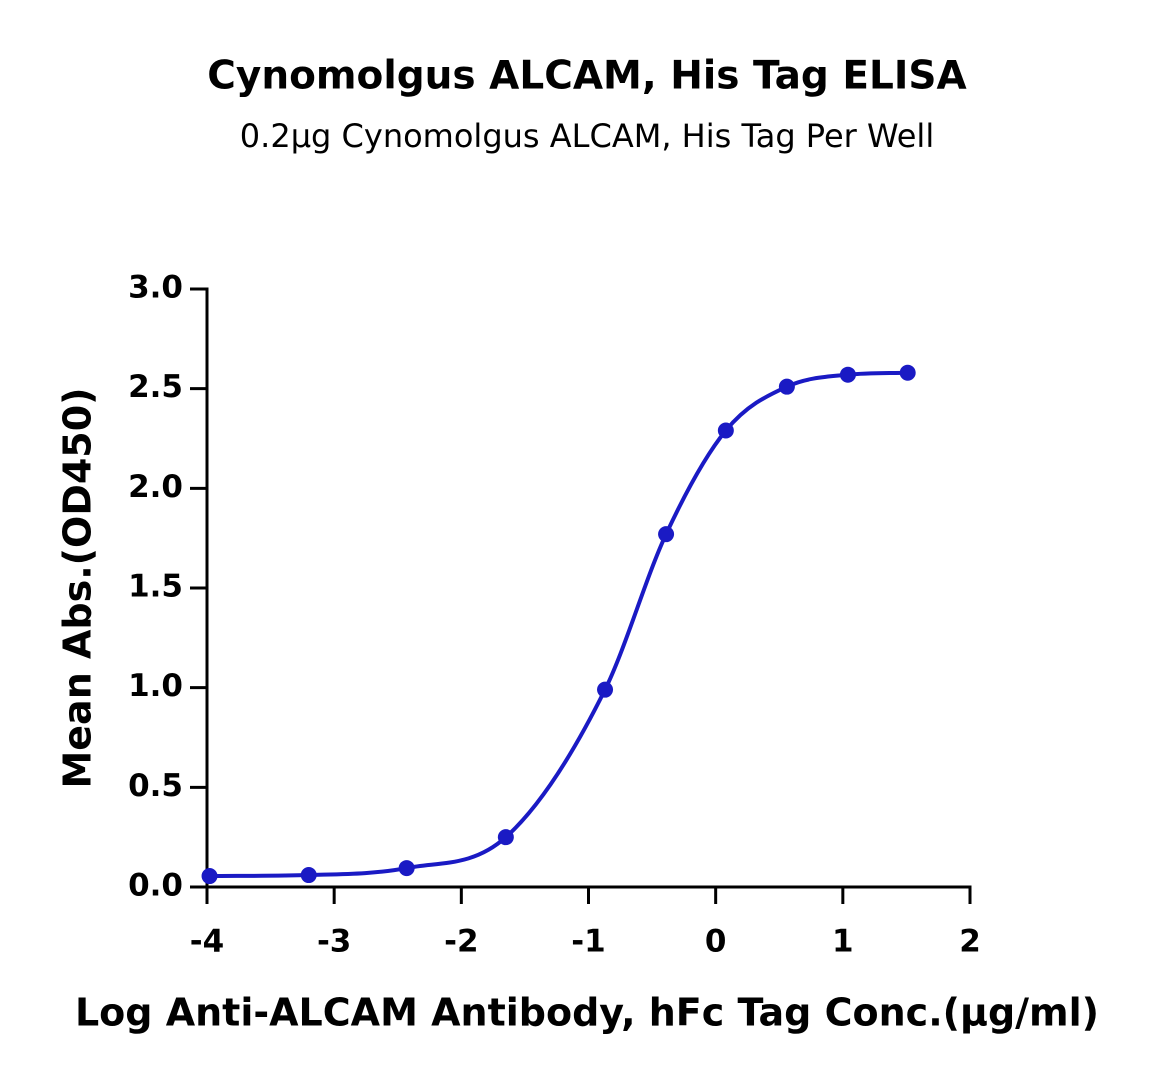  I want to click on chart-title: Cynomolgus ALCAM, His Tag ELISA, so click(586, 76).